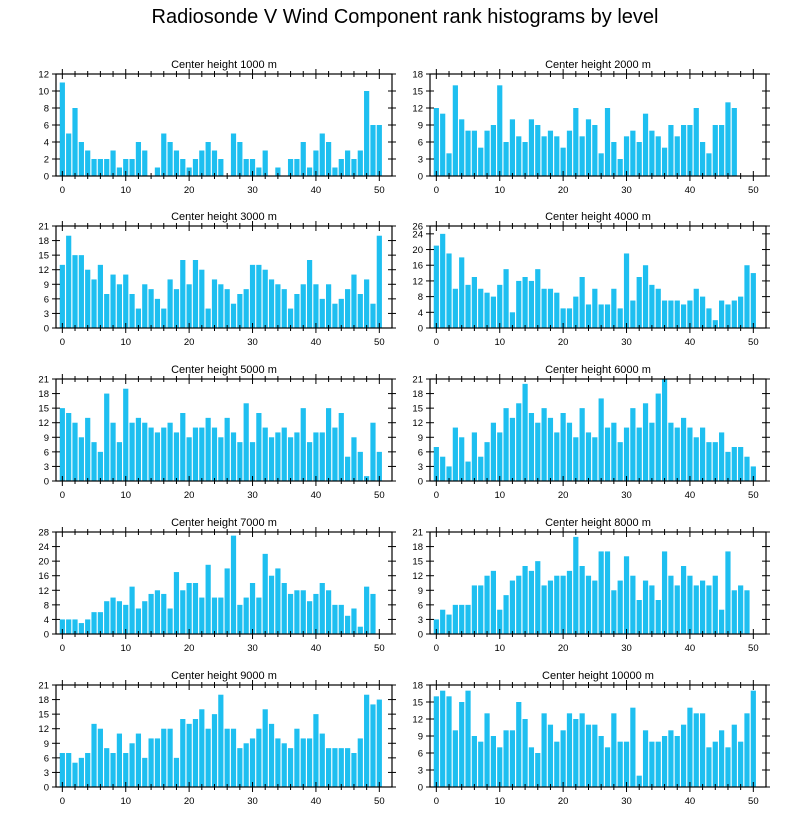 The width and height of the screenshot is (810, 824). I want to click on y-tick-label: 24, so click(417, 234).